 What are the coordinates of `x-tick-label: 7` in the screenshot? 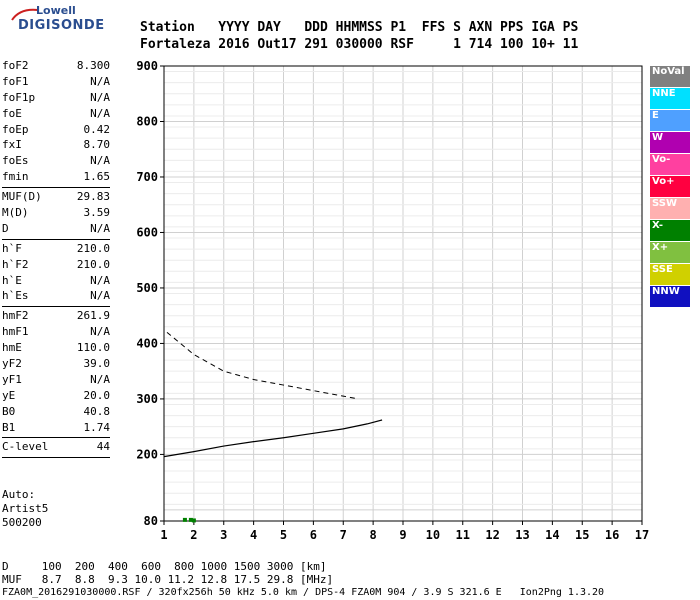 It's located at (343, 535).